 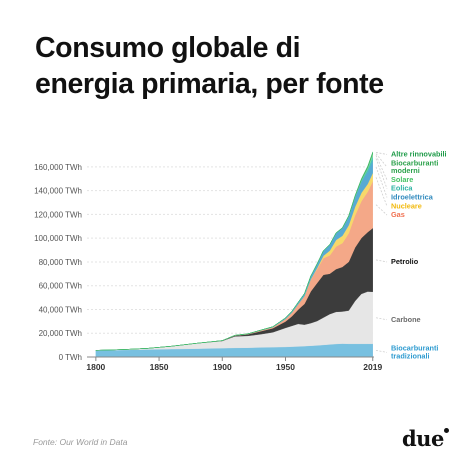 What do you see at coordinates (60, 309) in the screenshot?
I see `y-tick-label: 40,000 TWh` at bounding box center [60, 309].